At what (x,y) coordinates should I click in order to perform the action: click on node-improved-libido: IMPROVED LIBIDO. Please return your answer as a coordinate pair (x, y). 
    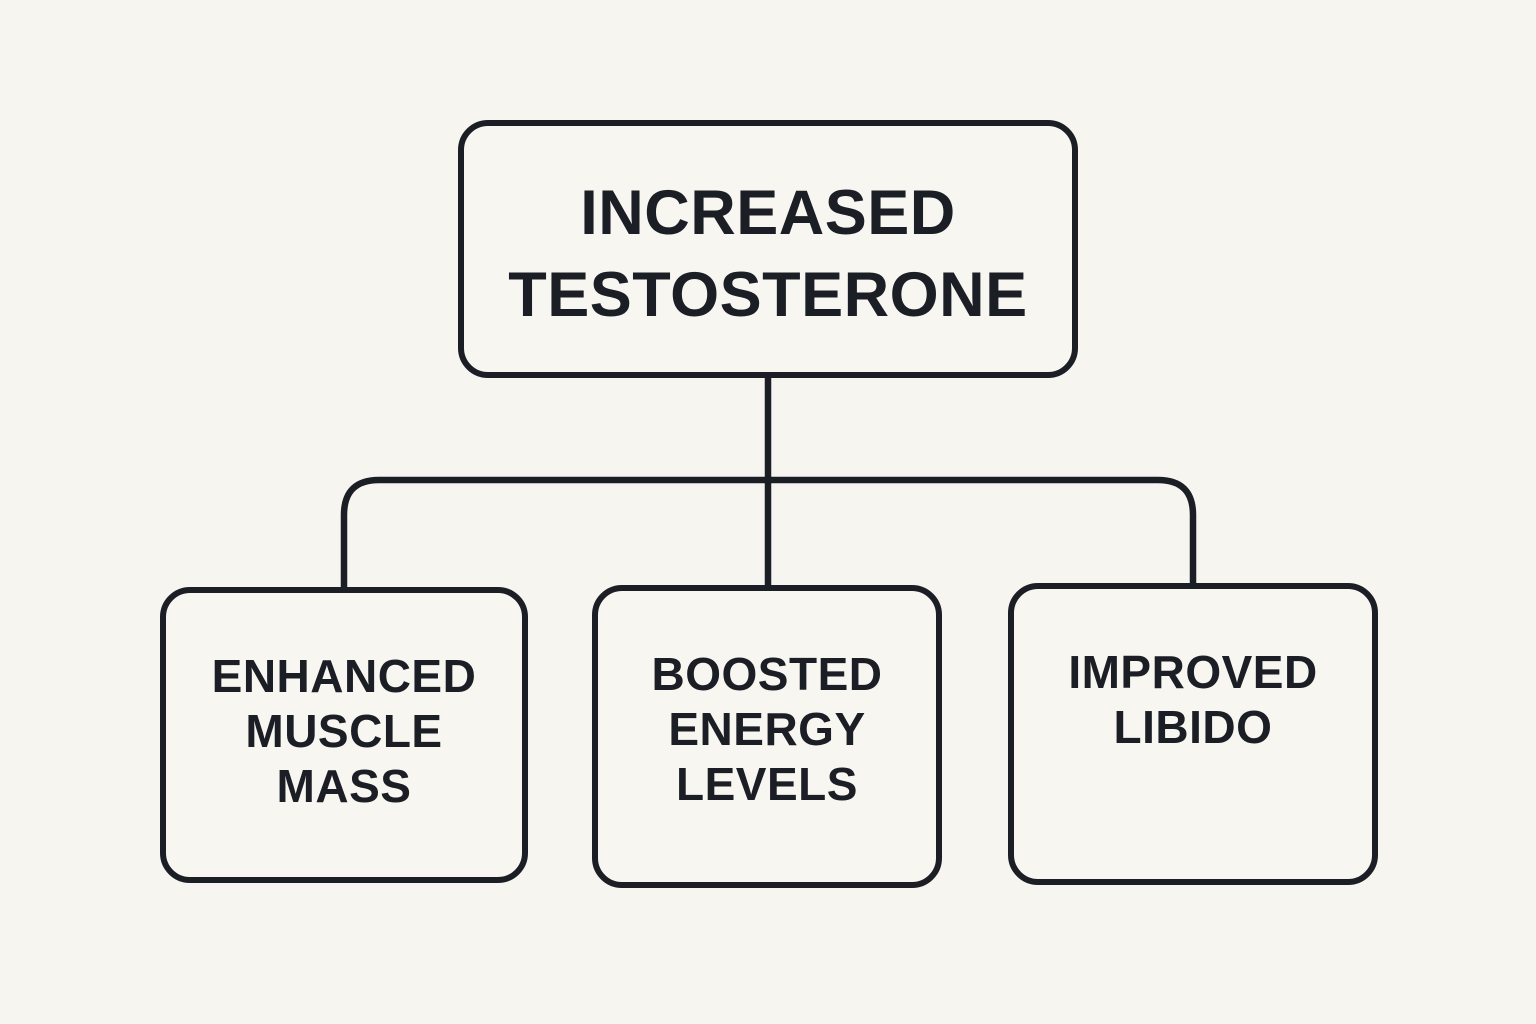
    Looking at the image, I should click on (1193, 734).